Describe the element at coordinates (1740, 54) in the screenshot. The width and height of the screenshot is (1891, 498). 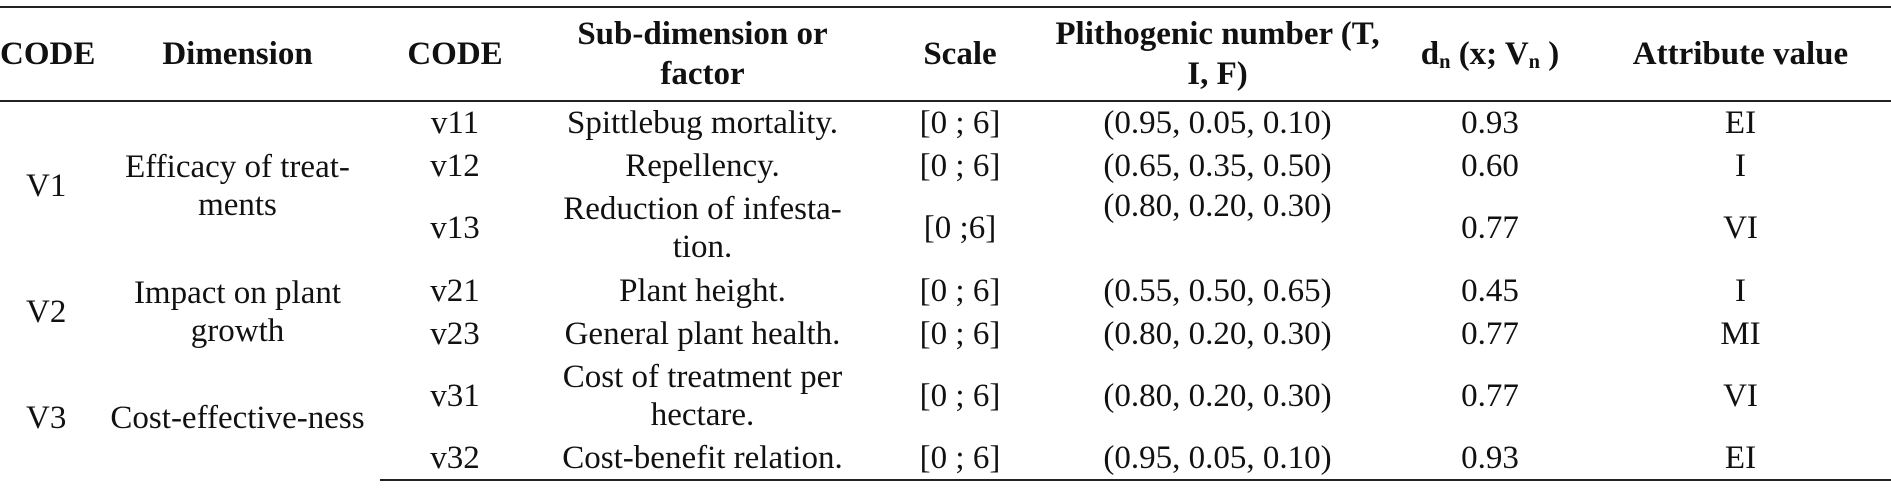
I see `header-attribute-value: Attribute value` at that location.